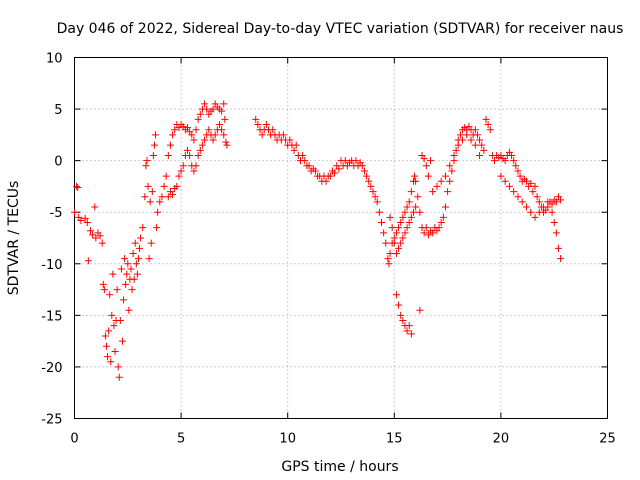 This screenshot has width=640, height=480. Describe the element at coordinates (394, 439) in the screenshot. I see `x-tick-label: 15` at that location.